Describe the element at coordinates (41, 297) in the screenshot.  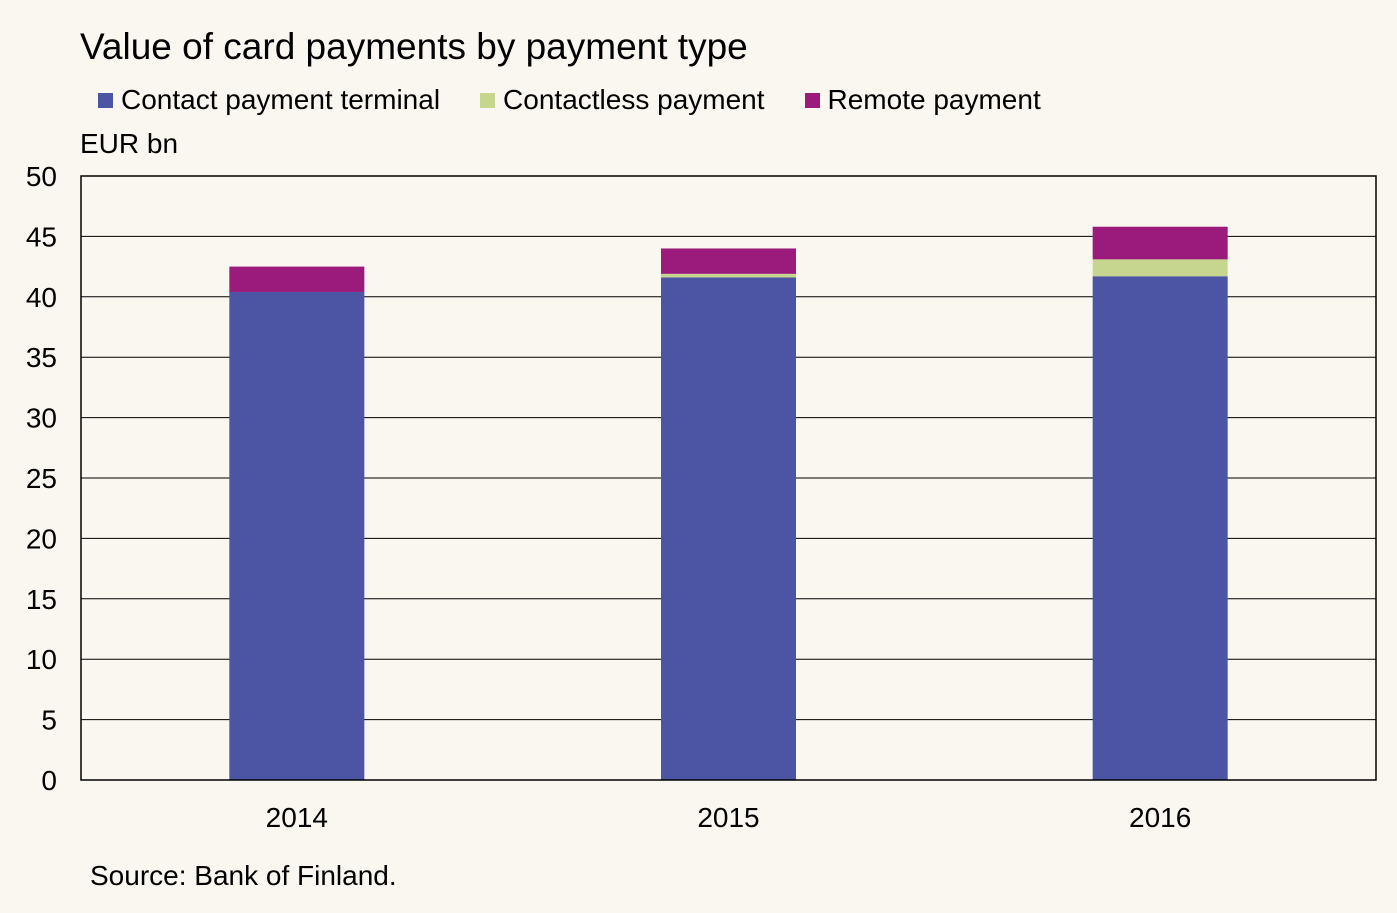
I see `y-tick-label: 40` at that location.